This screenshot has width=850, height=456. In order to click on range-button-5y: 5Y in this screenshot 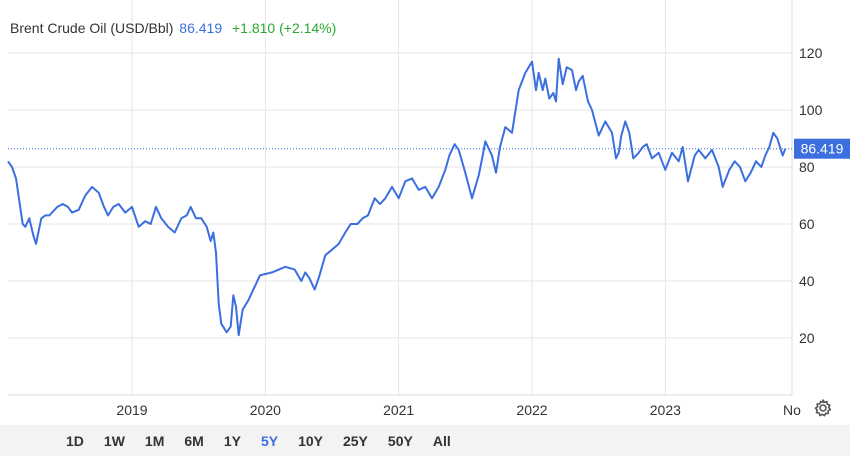, I will do `click(269, 440)`.